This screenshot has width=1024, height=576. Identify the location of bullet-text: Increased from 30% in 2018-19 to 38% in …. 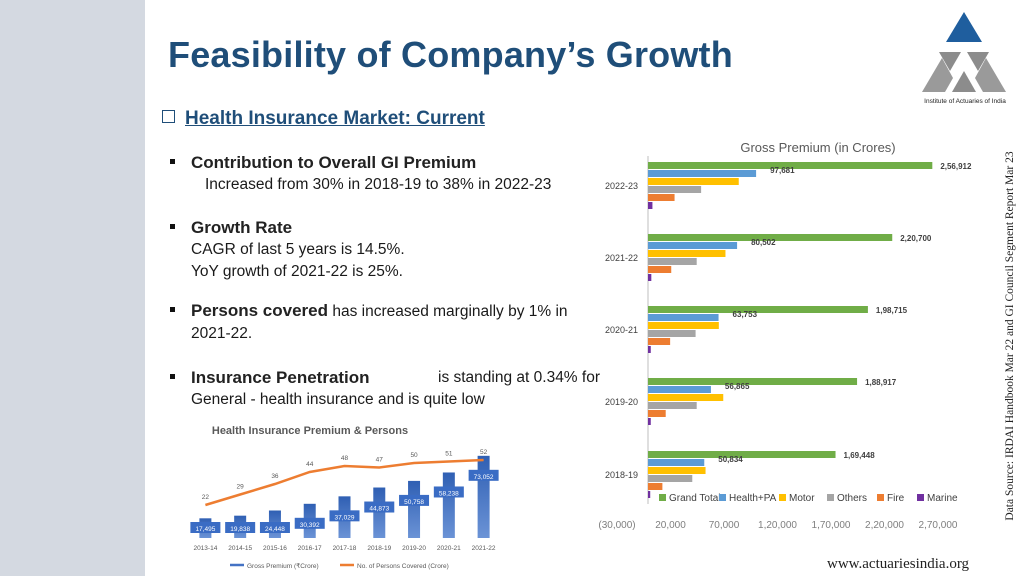
(378, 184).